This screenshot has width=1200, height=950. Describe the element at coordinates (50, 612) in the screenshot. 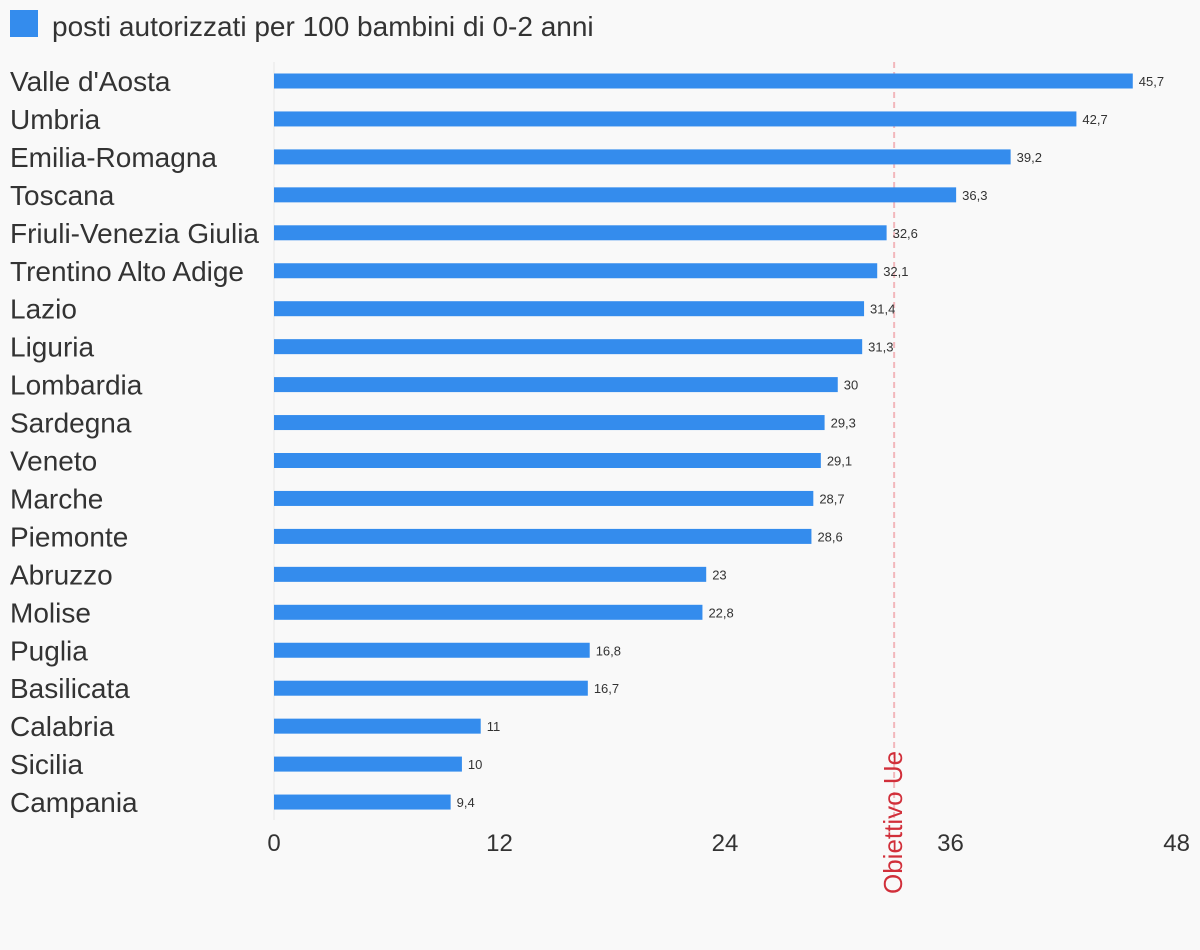

I see `category-label: Molise` at that location.